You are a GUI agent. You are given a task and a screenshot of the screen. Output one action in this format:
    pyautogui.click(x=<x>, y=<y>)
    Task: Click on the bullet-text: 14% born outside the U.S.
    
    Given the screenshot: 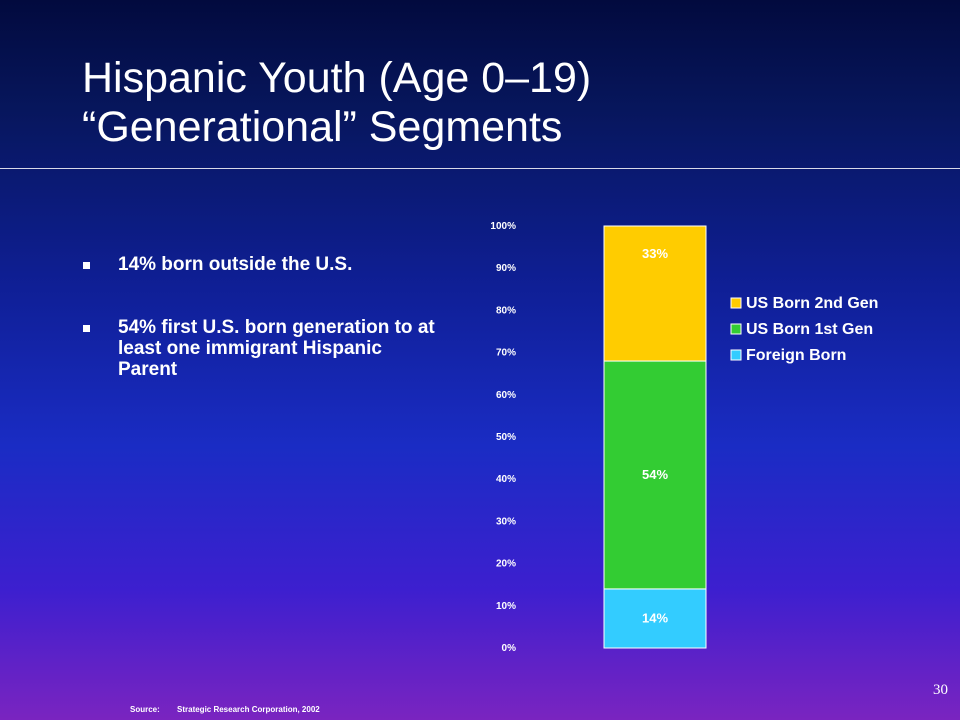 What is the action you would take?
    pyautogui.click(x=235, y=264)
    